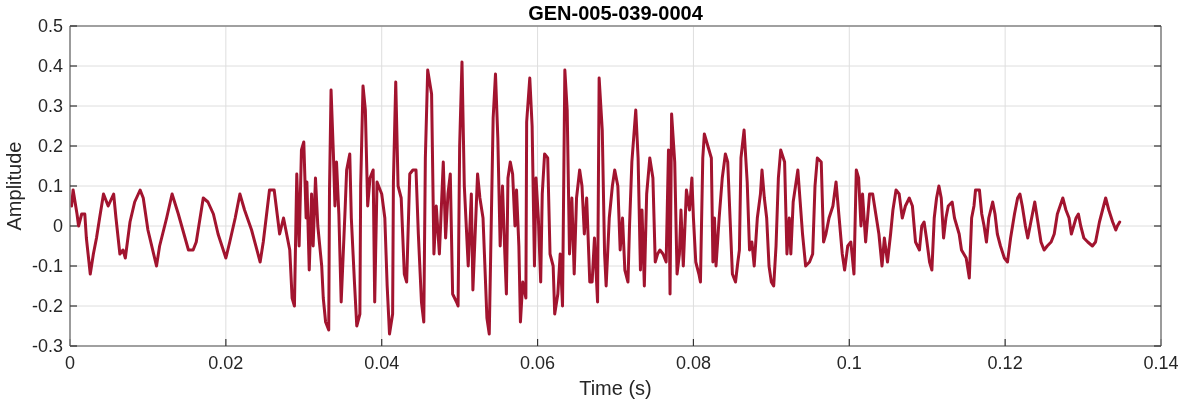 This screenshot has width=1182, height=404. Describe the element at coordinates (50, 186) in the screenshot. I see `y-tick-label: 0.1` at that location.